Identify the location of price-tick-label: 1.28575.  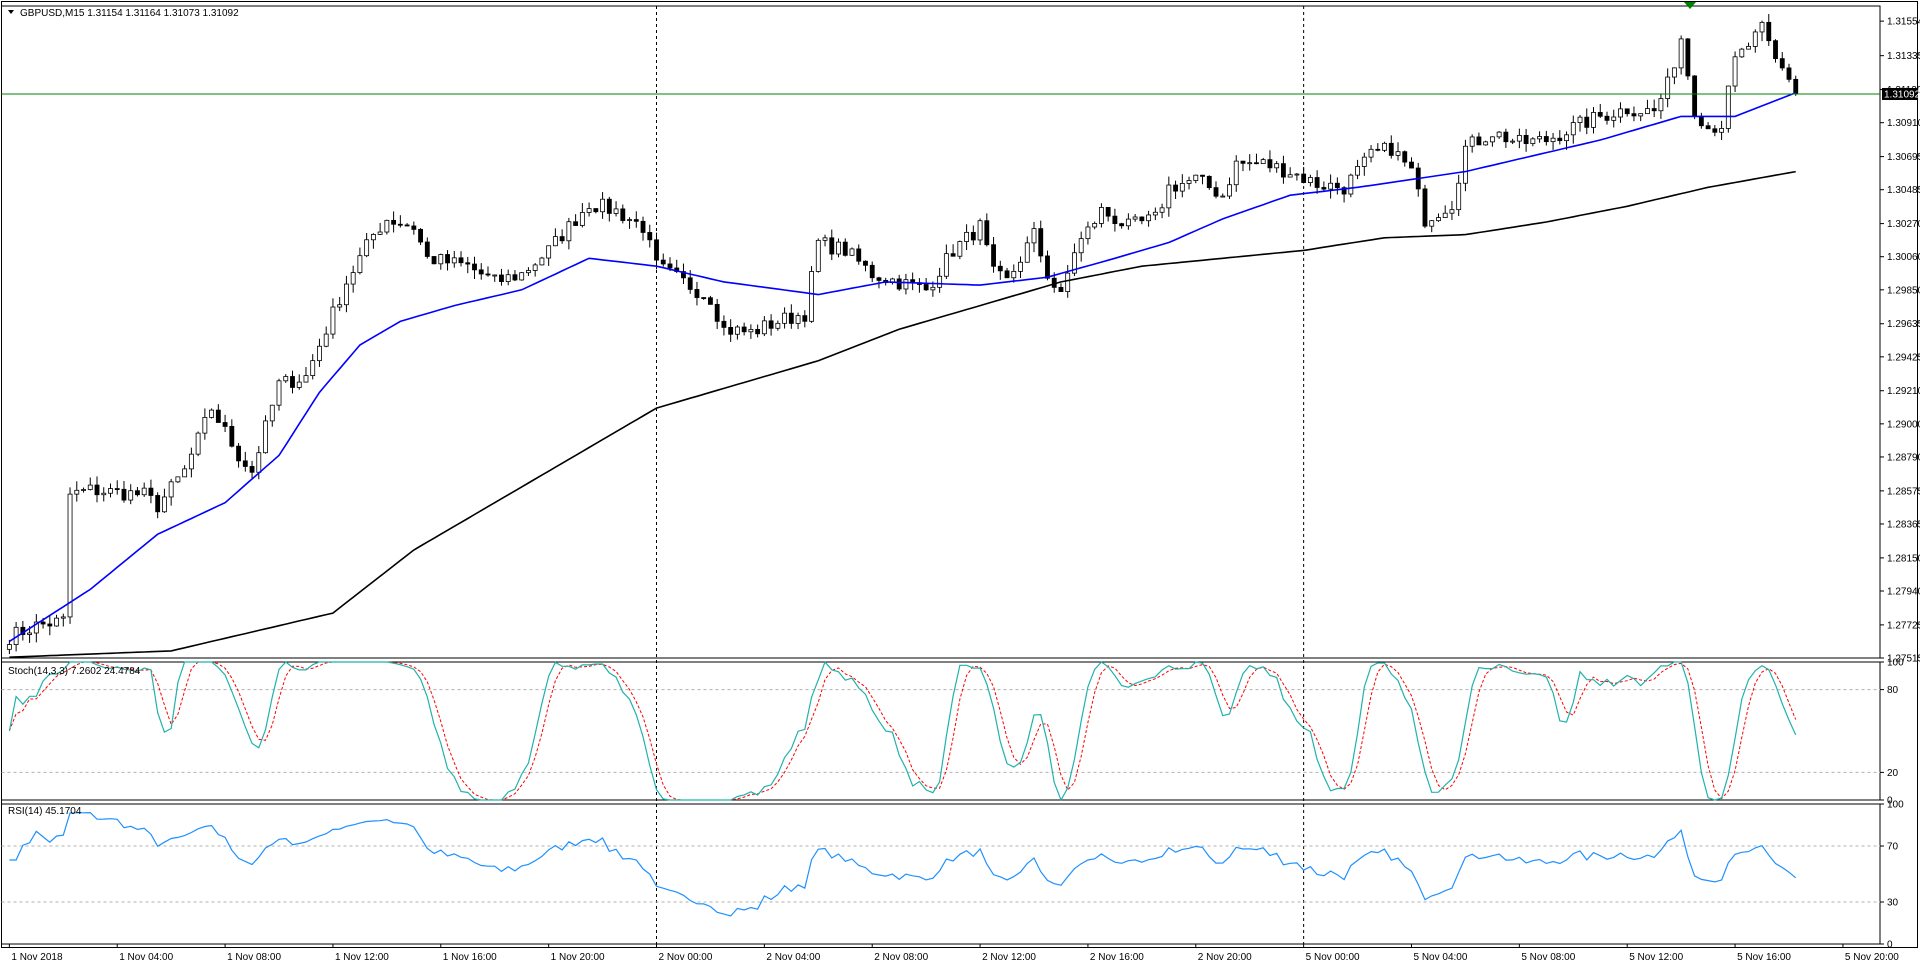
(1903, 491).